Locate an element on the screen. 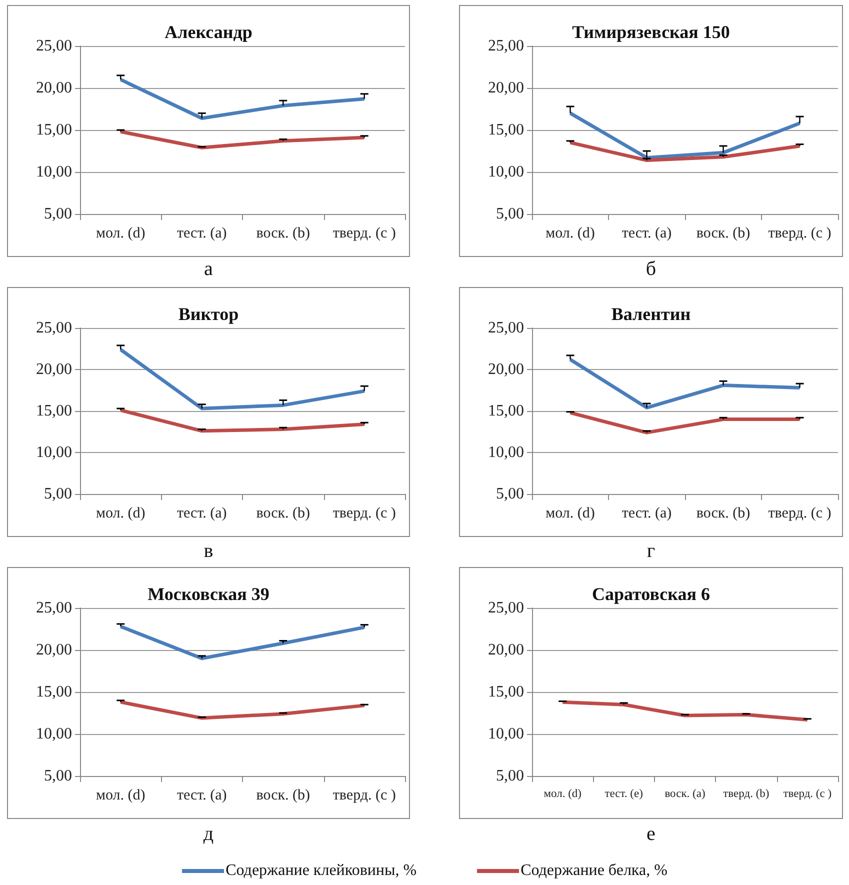 This screenshot has height=885, width=849. chart-title: Саратовская 6 is located at coordinates (651, 594).